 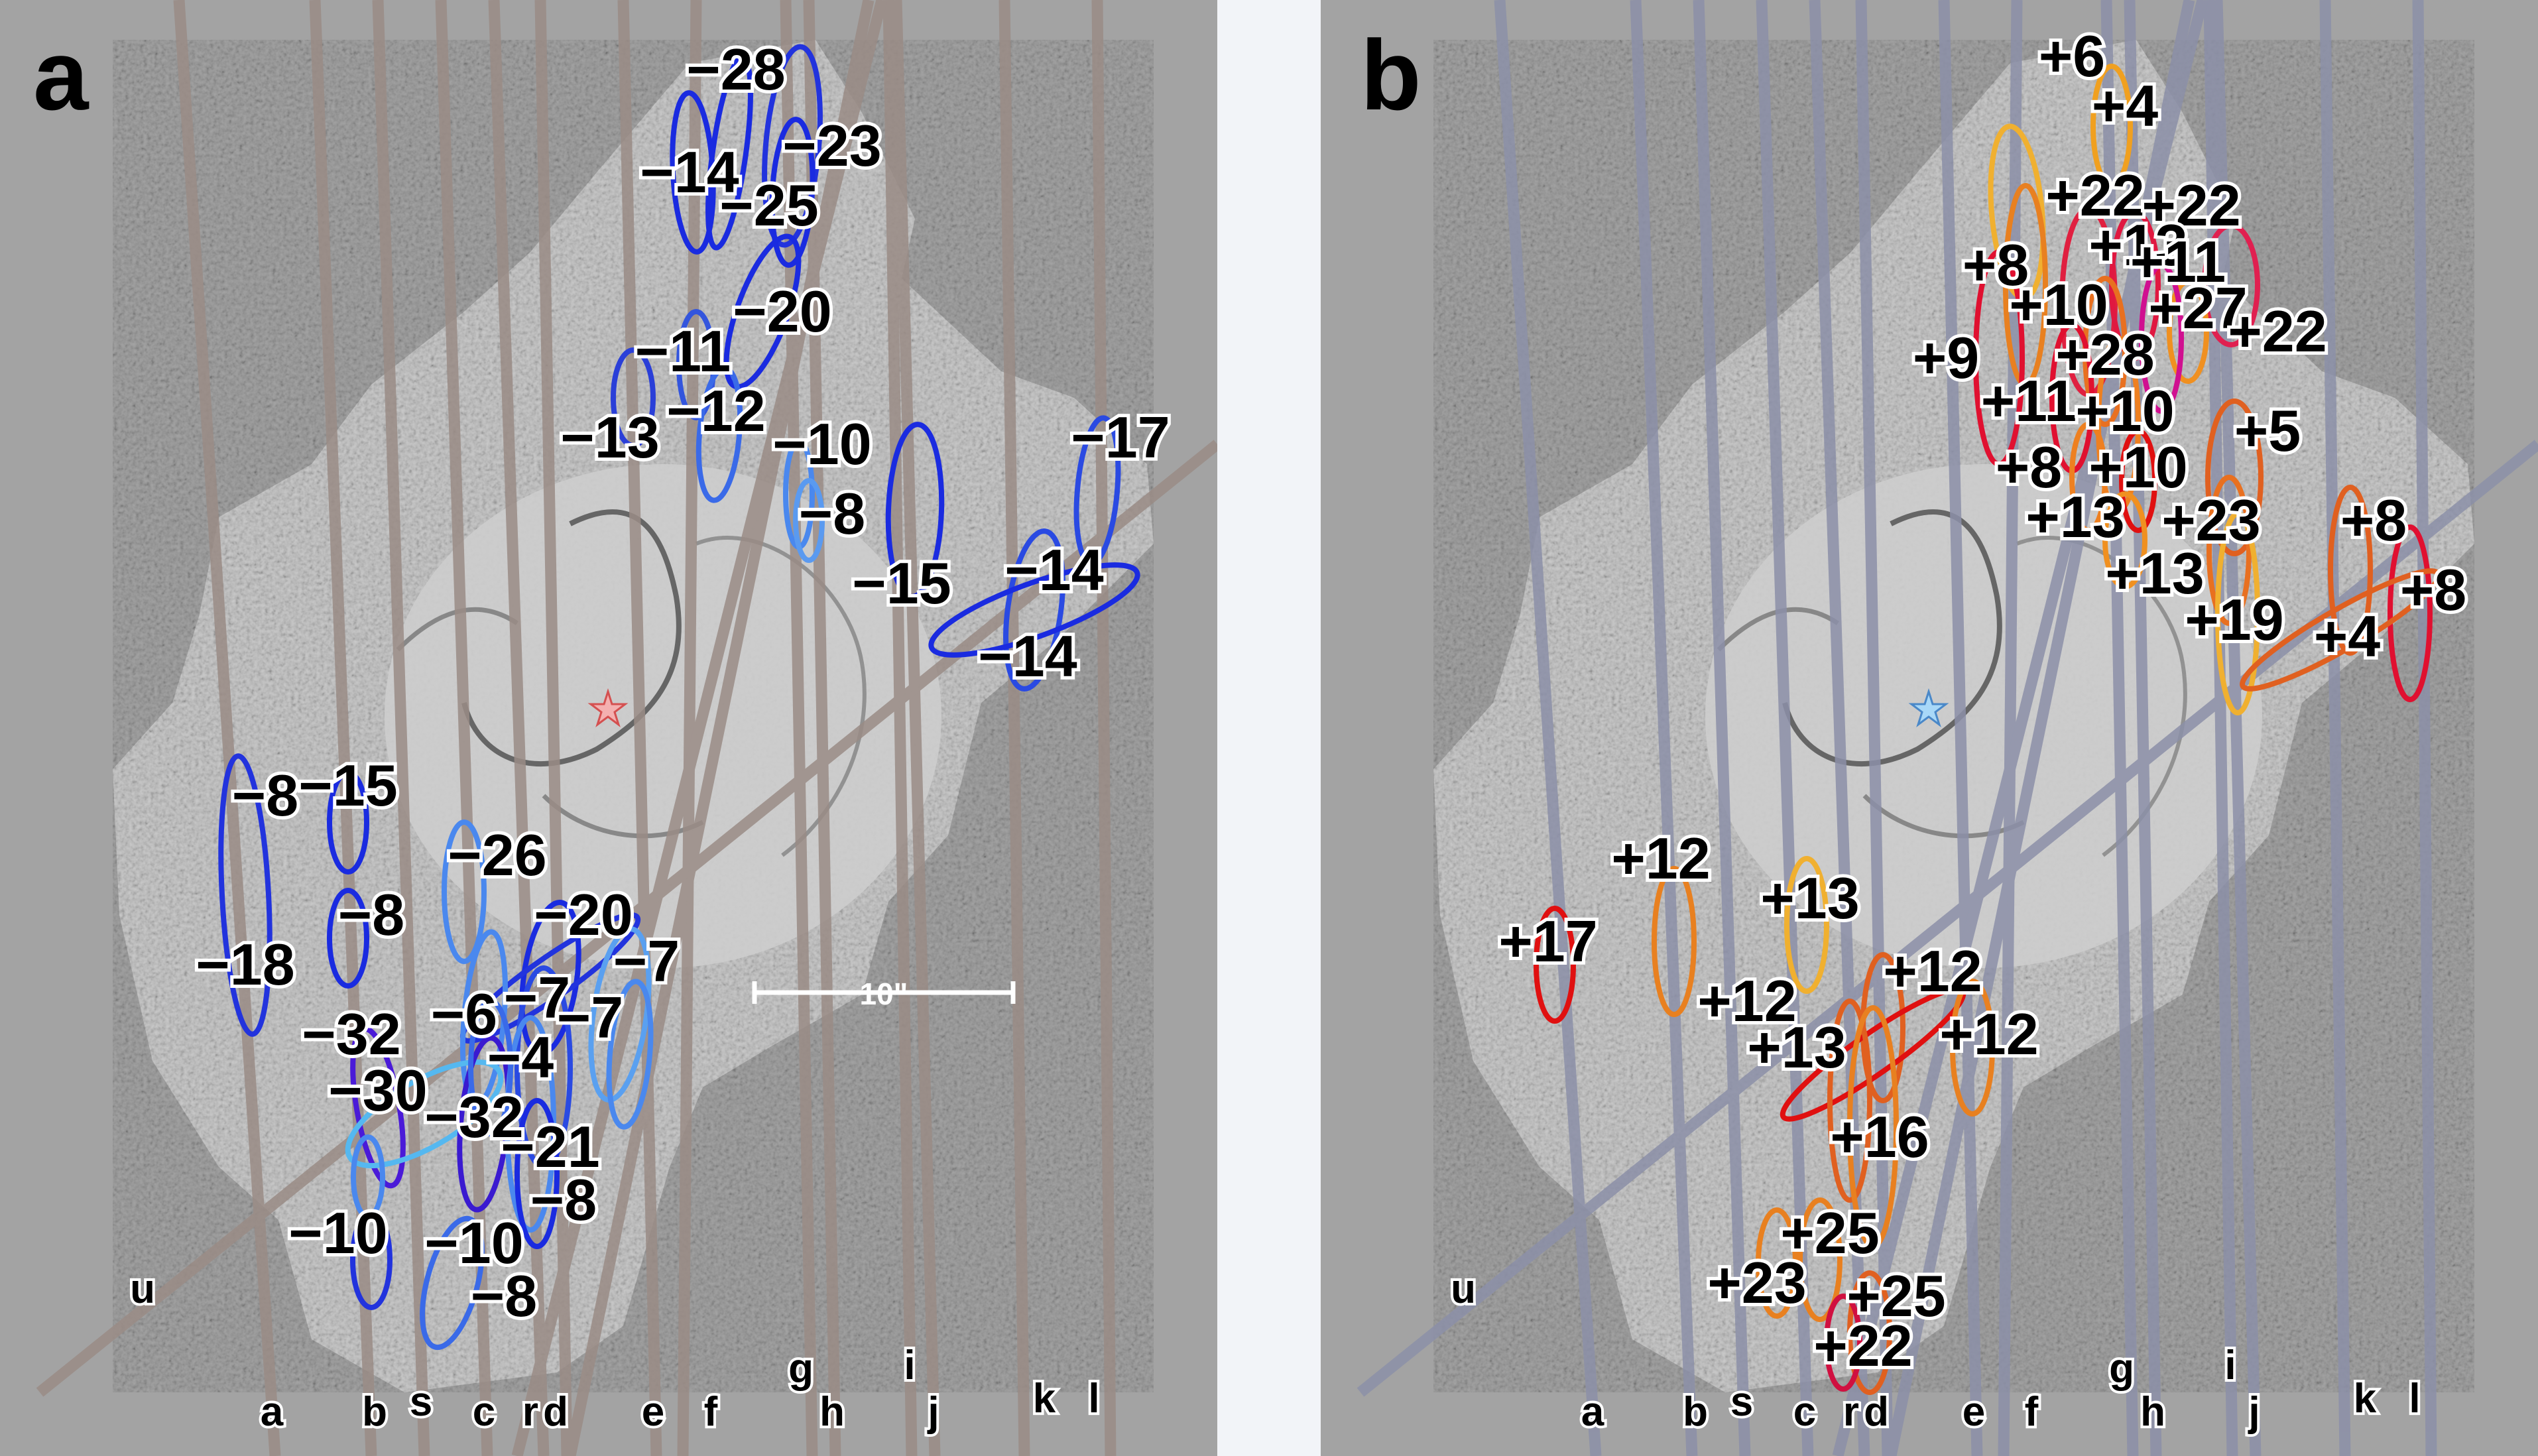 What do you see at coordinates (1093, 1399) in the screenshot?
I see `slit-label: l` at bounding box center [1093, 1399].